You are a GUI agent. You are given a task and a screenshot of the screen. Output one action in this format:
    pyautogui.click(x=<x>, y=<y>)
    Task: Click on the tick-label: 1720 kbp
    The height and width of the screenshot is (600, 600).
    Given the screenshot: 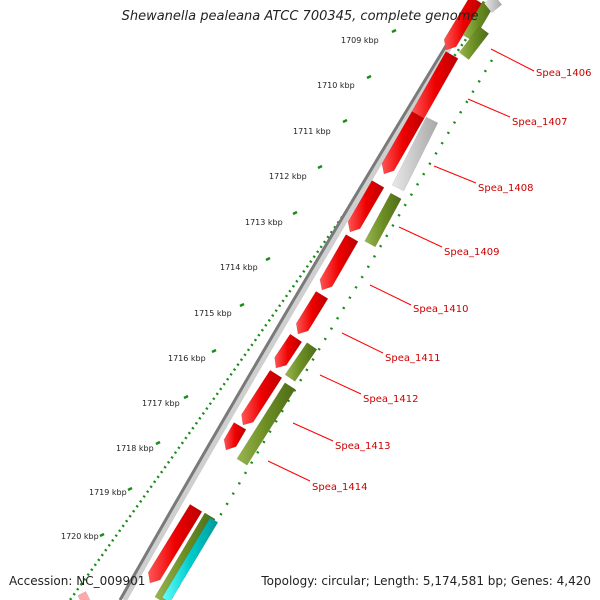 What is the action you would take?
    pyautogui.click(x=80, y=536)
    